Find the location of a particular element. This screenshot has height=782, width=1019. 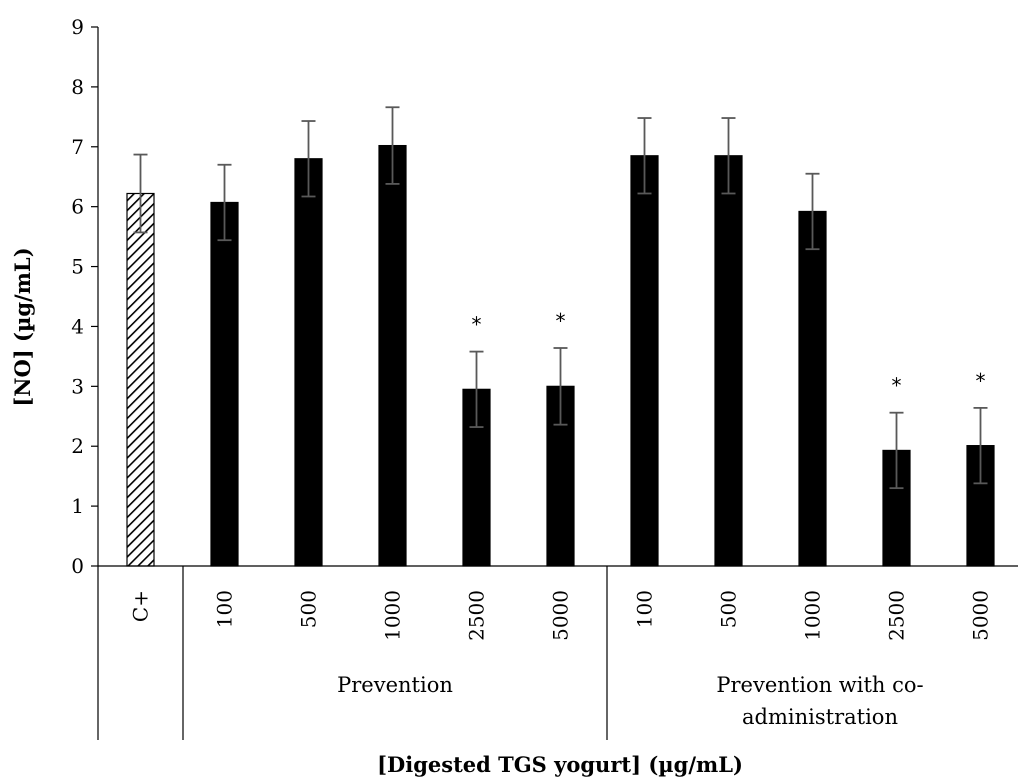

group-label-coadmin-line2: administration is located at coordinates (820, 717).